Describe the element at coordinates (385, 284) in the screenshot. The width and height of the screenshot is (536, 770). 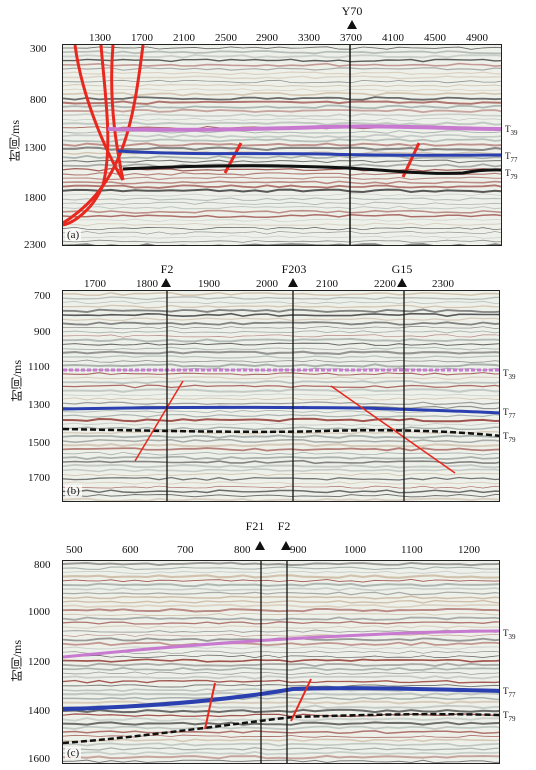
I see `x-tick: 2200` at that location.